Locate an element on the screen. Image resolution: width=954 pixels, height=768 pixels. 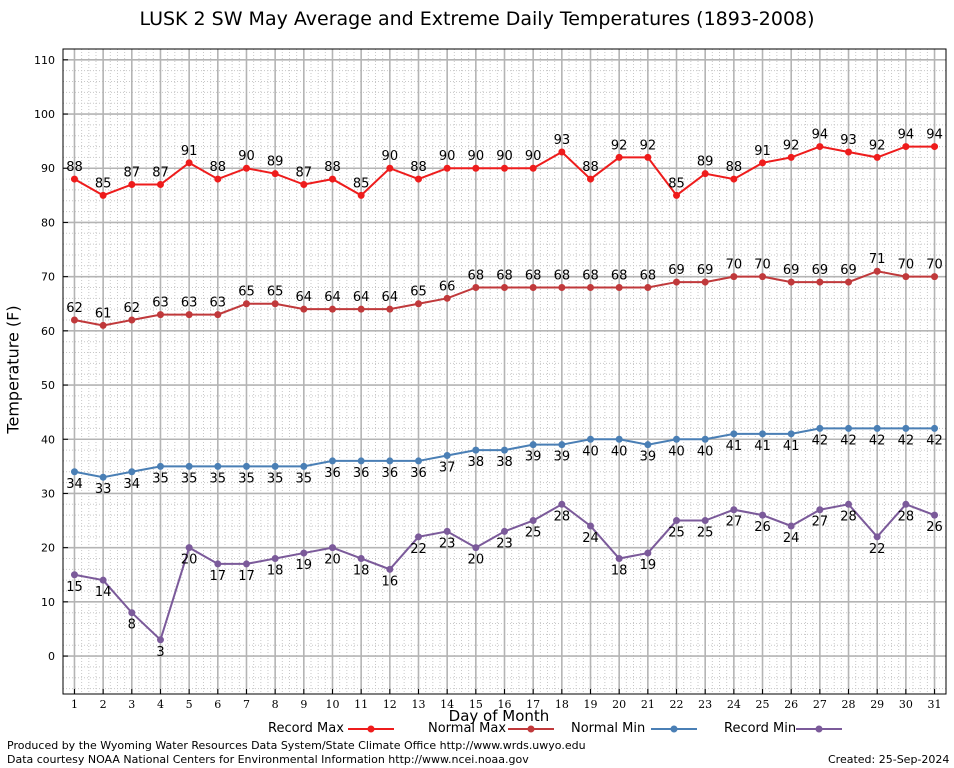
data-label-normal-max: 61 is located at coordinates (103, 313).